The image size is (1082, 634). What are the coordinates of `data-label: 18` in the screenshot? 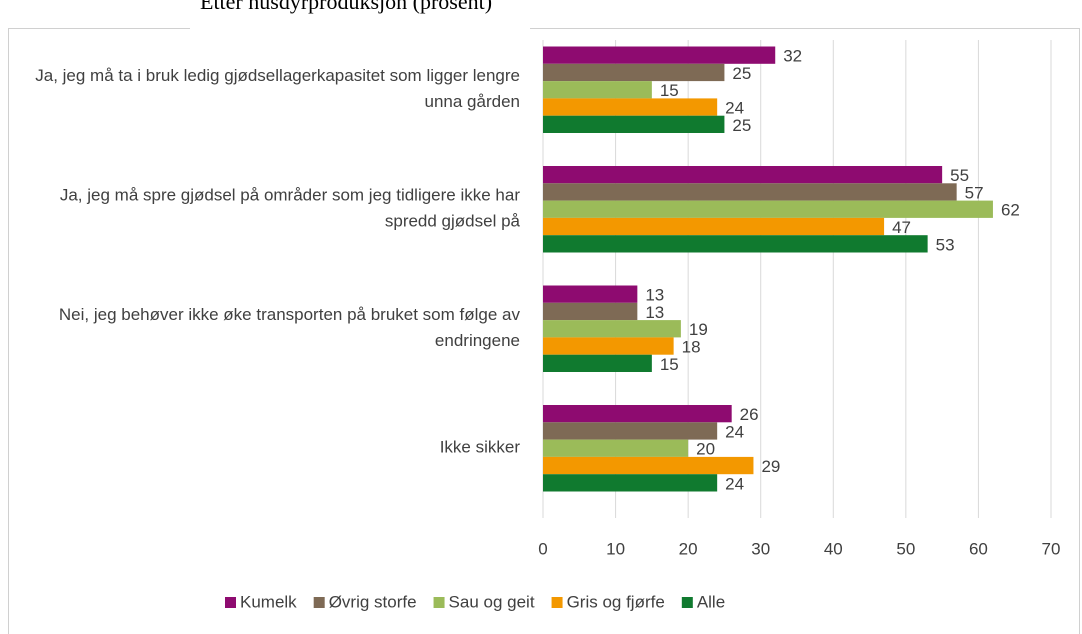 It's located at (691, 347).